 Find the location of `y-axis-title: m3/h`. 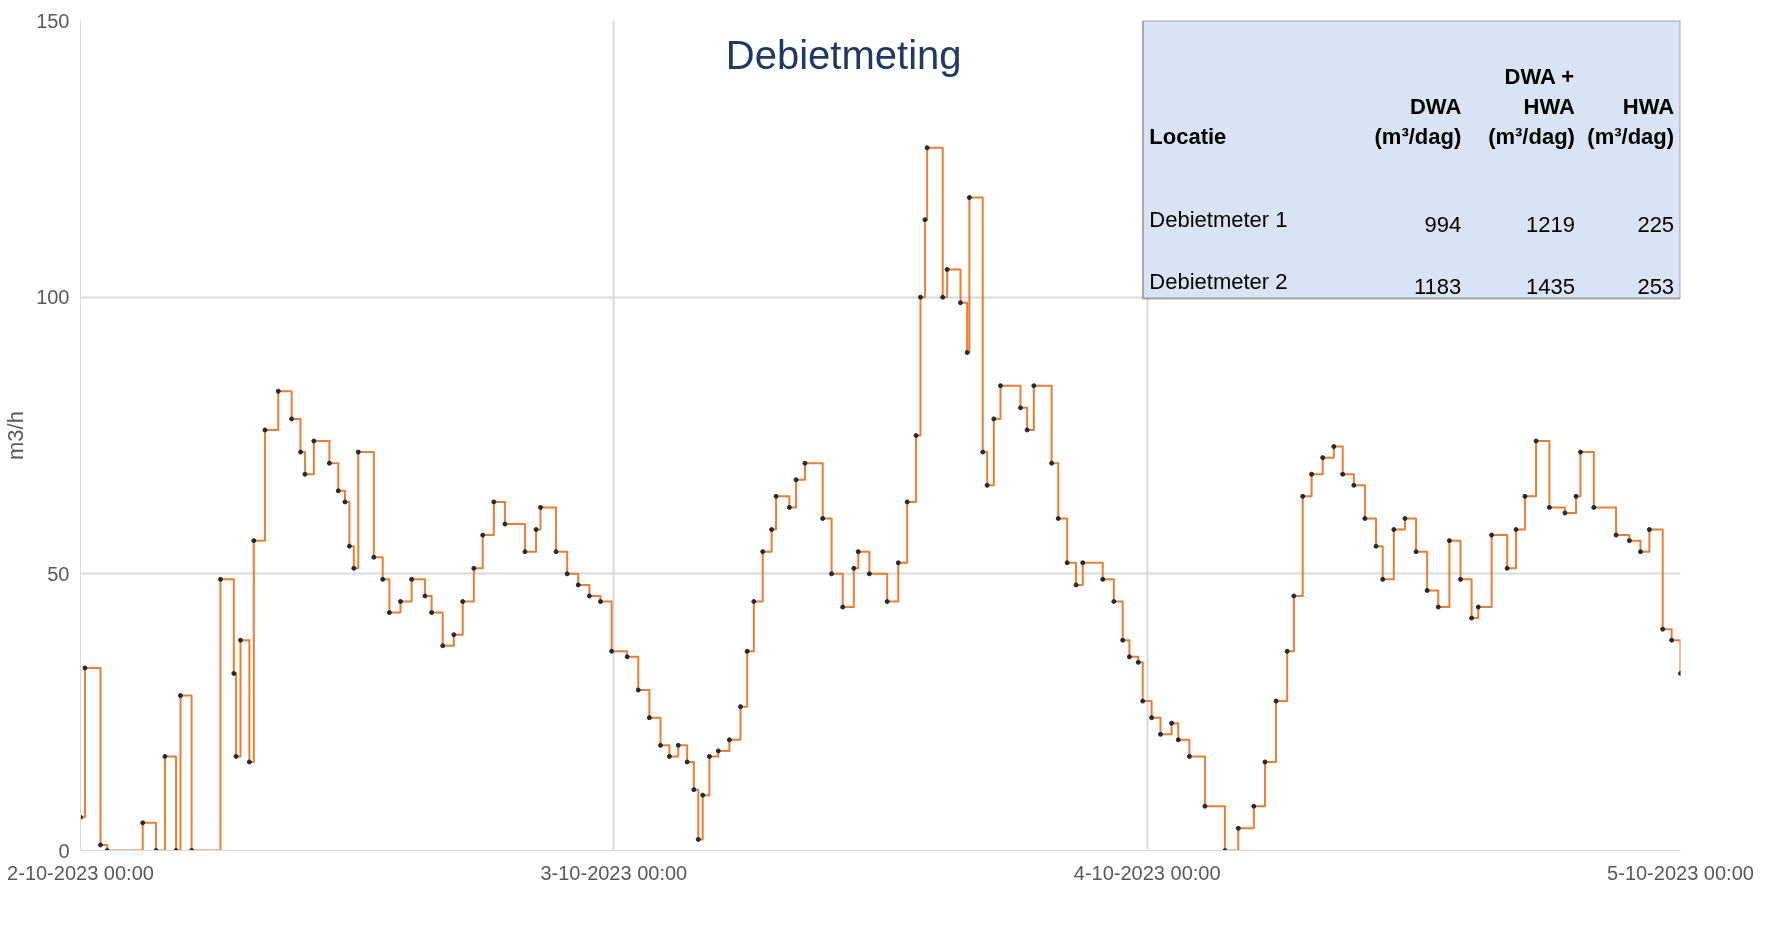

y-axis-title: m3/h is located at coordinates (16, 435).